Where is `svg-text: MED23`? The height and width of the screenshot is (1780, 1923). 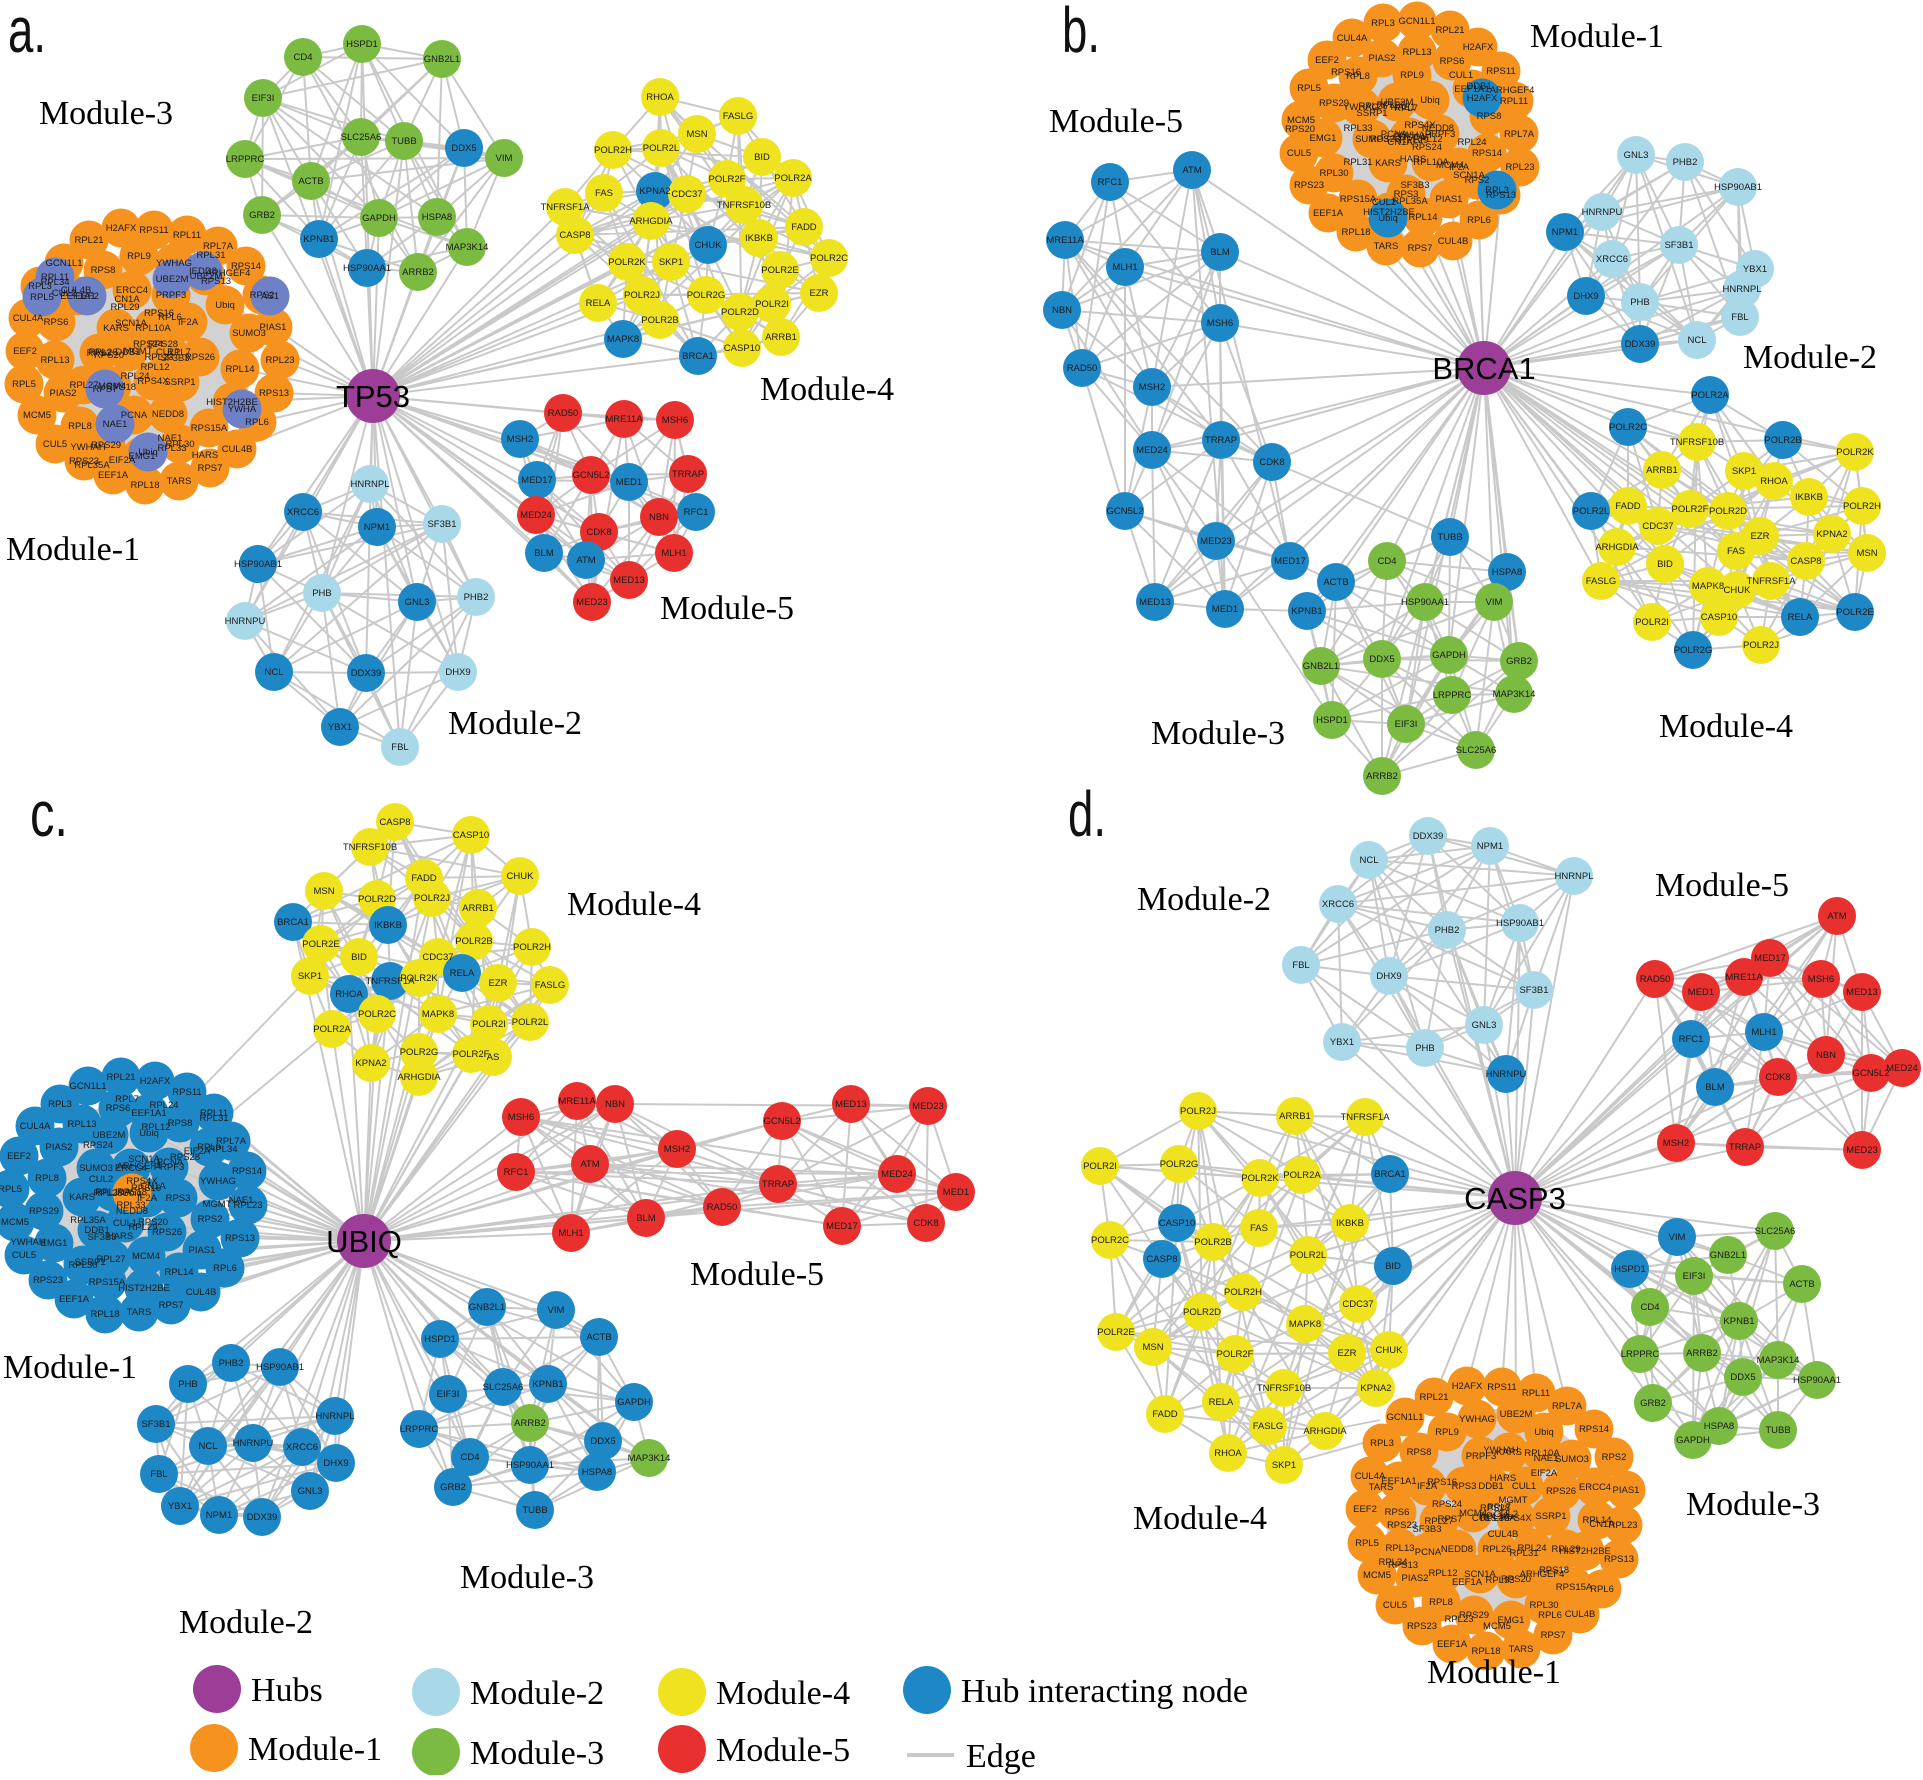 svg-text: MED23 is located at coordinates (928, 1106).